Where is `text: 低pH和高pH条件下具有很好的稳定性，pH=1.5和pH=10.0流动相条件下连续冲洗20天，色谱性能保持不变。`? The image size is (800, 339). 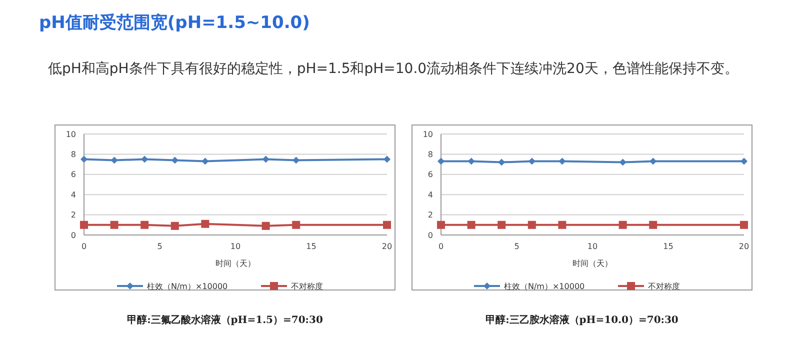
text: 低pH和高pH条件下具有很好的稳定性，pH=1.5和pH=10.0流动相条件下连续冲洗20天，色谱性能保持不变。 is located at coordinates (393, 69).